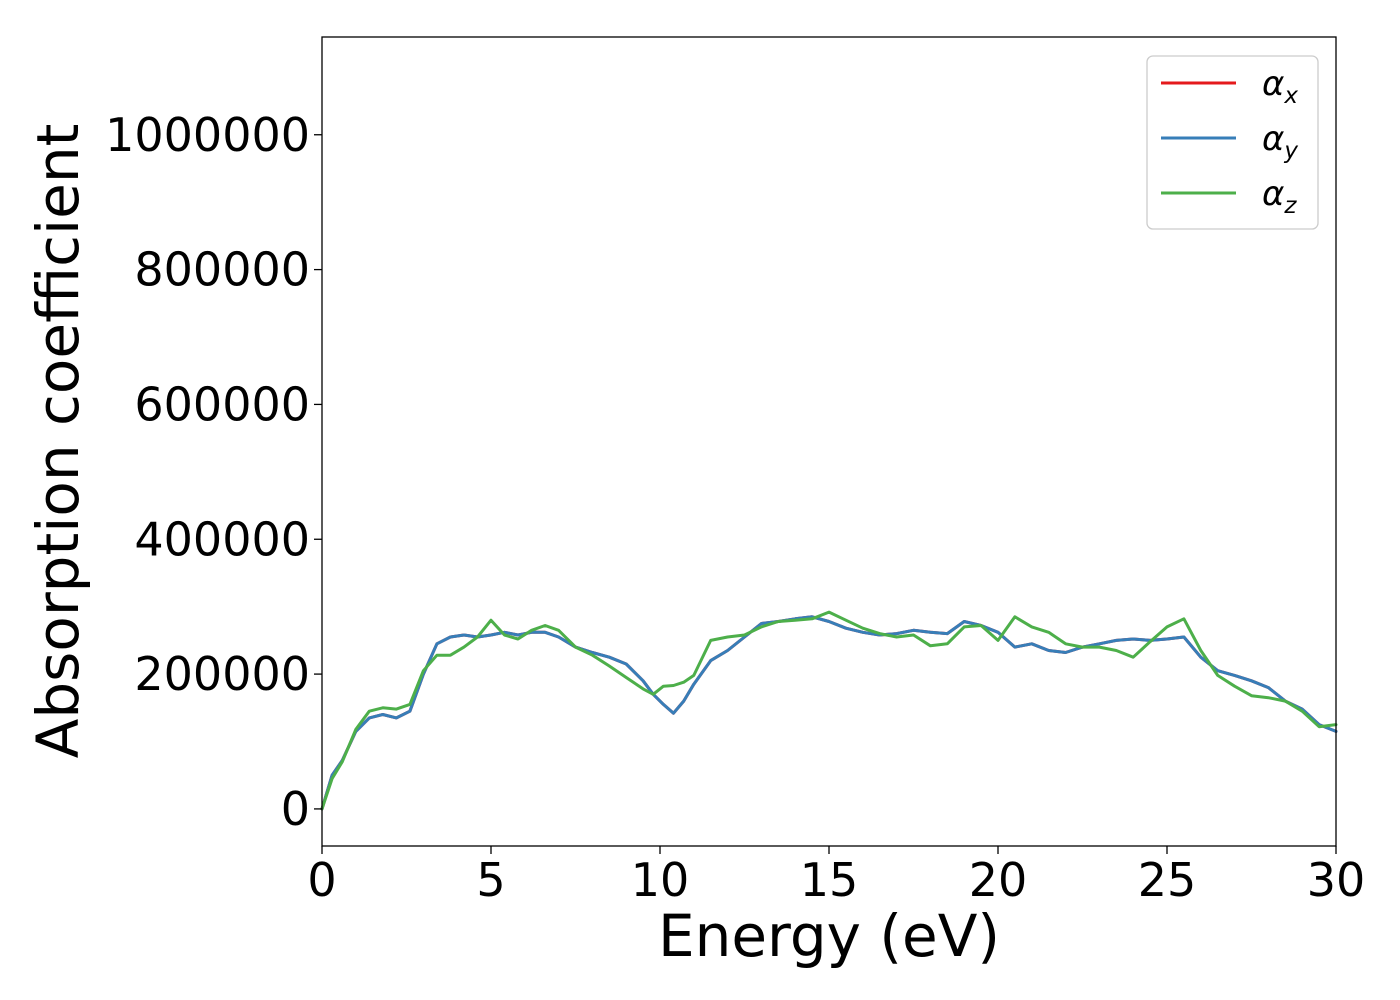  Describe the element at coordinates (222, 674) in the screenshot. I see `y-tick-label: 200000` at that location.